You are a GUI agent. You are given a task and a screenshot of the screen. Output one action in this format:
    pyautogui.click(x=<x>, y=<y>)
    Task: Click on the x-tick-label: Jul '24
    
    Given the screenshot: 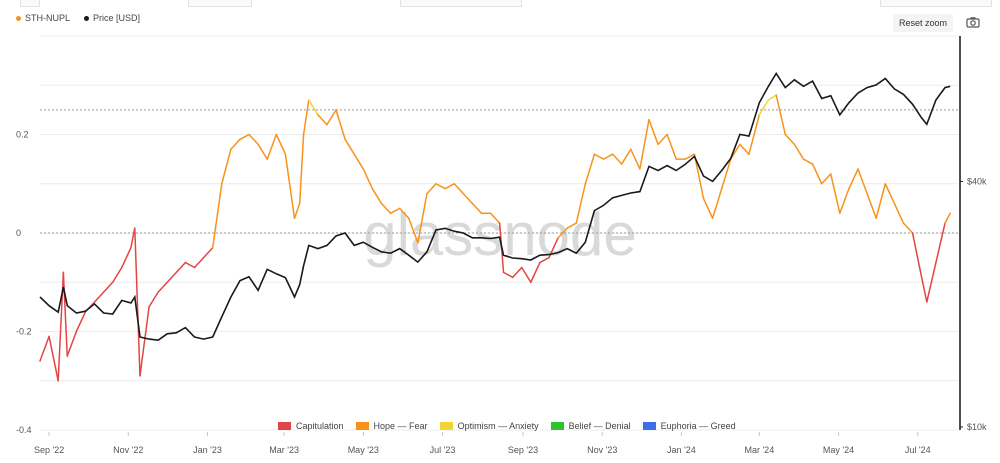 What is the action you would take?
    pyautogui.click(x=918, y=450)
    